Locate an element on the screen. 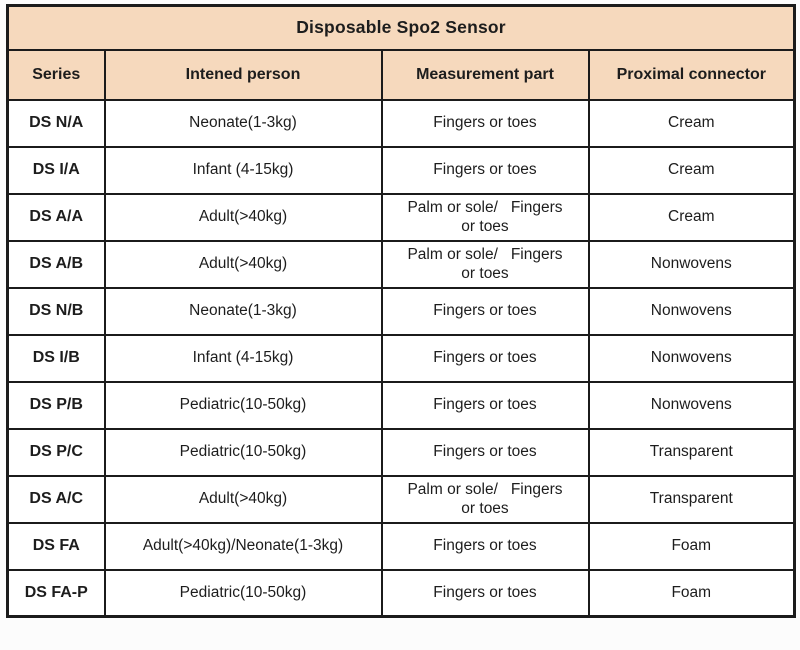 This screenshot has height=650, width=800. col-header-connector: Proximal connector is located at coordinates (691, 74).